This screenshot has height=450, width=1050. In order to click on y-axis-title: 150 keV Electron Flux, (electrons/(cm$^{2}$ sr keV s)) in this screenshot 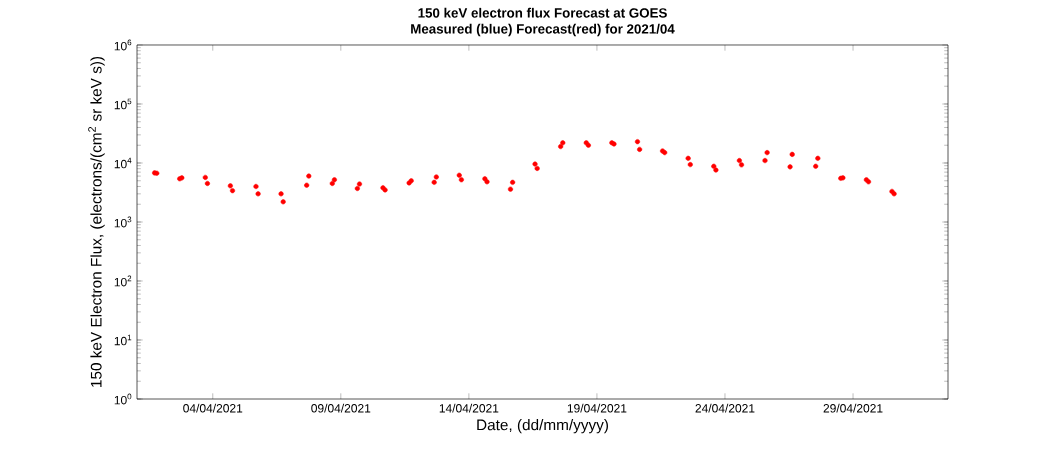, I will do `click(96, 221)`.